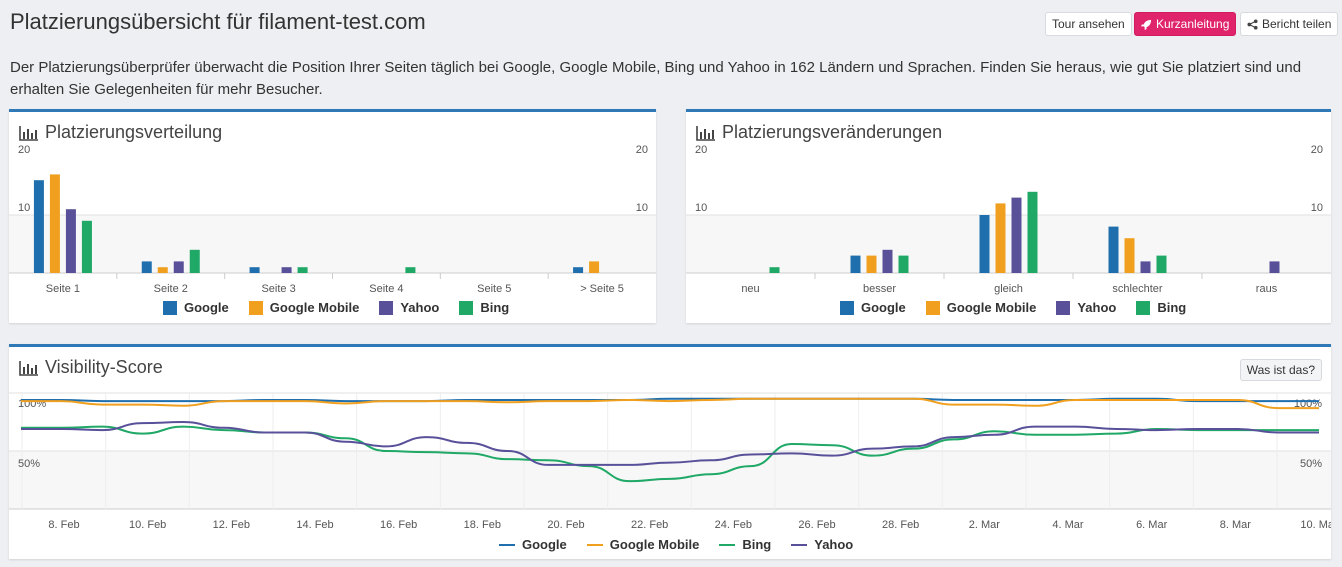  Describe the element at coordinates (1315, 525) in the screenshot. I see `x-tick-label: 10. Mar` at that location.